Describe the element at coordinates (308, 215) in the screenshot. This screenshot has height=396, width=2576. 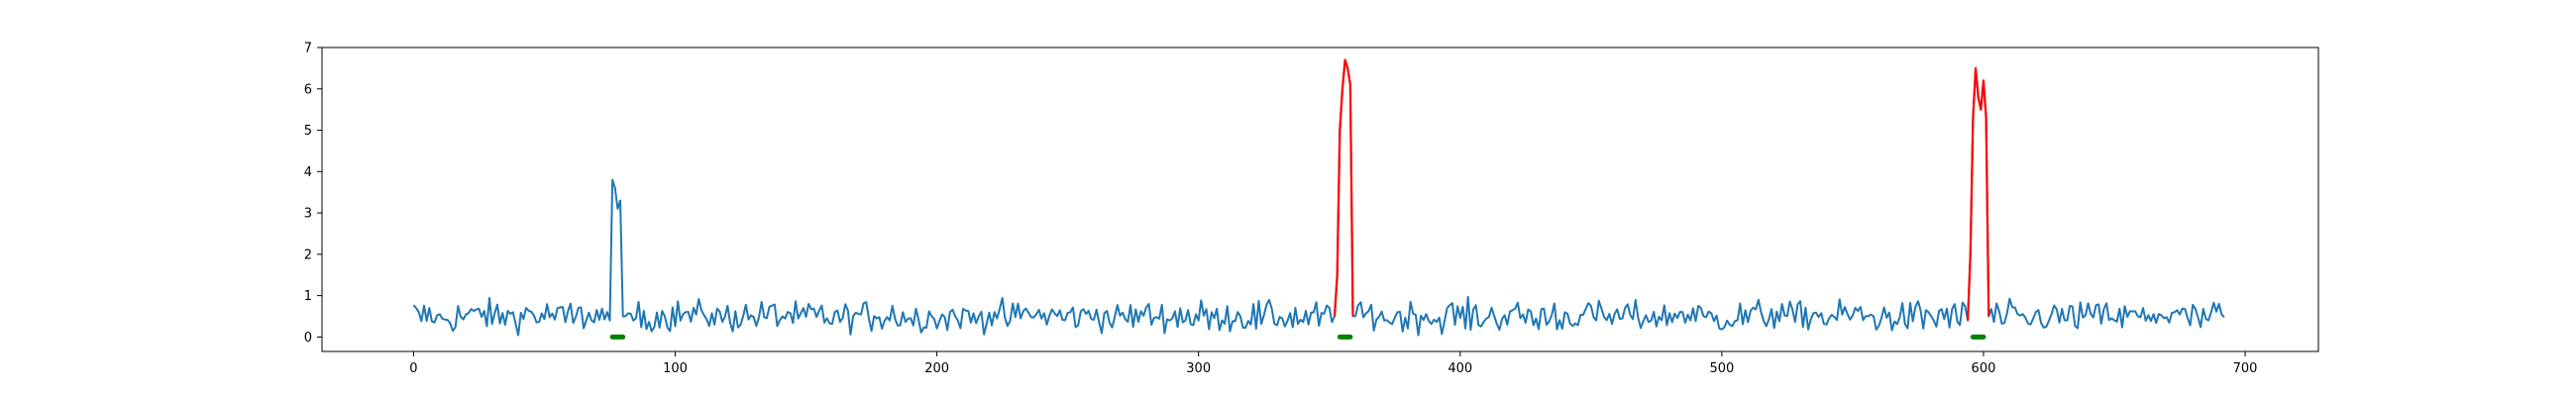
I see `y-tick-label: 3` at that location.